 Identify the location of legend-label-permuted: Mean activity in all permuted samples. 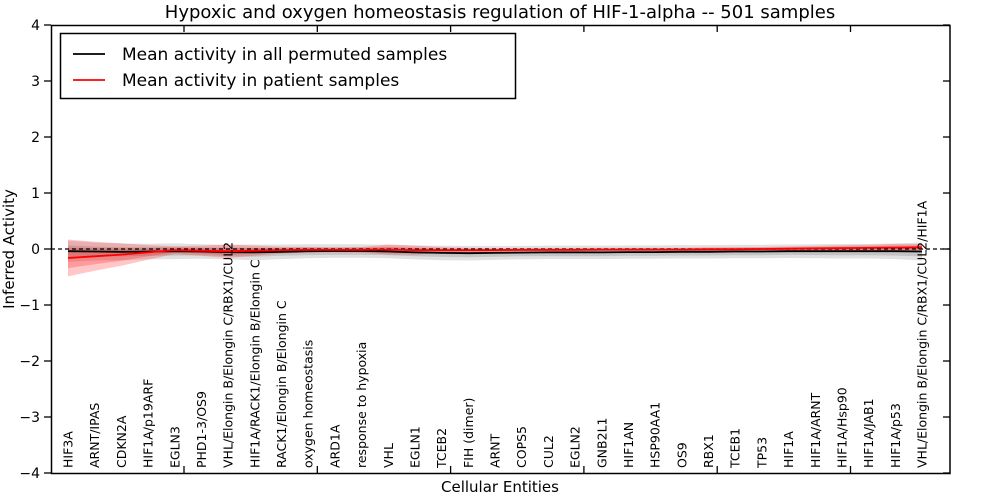
(284, 55).